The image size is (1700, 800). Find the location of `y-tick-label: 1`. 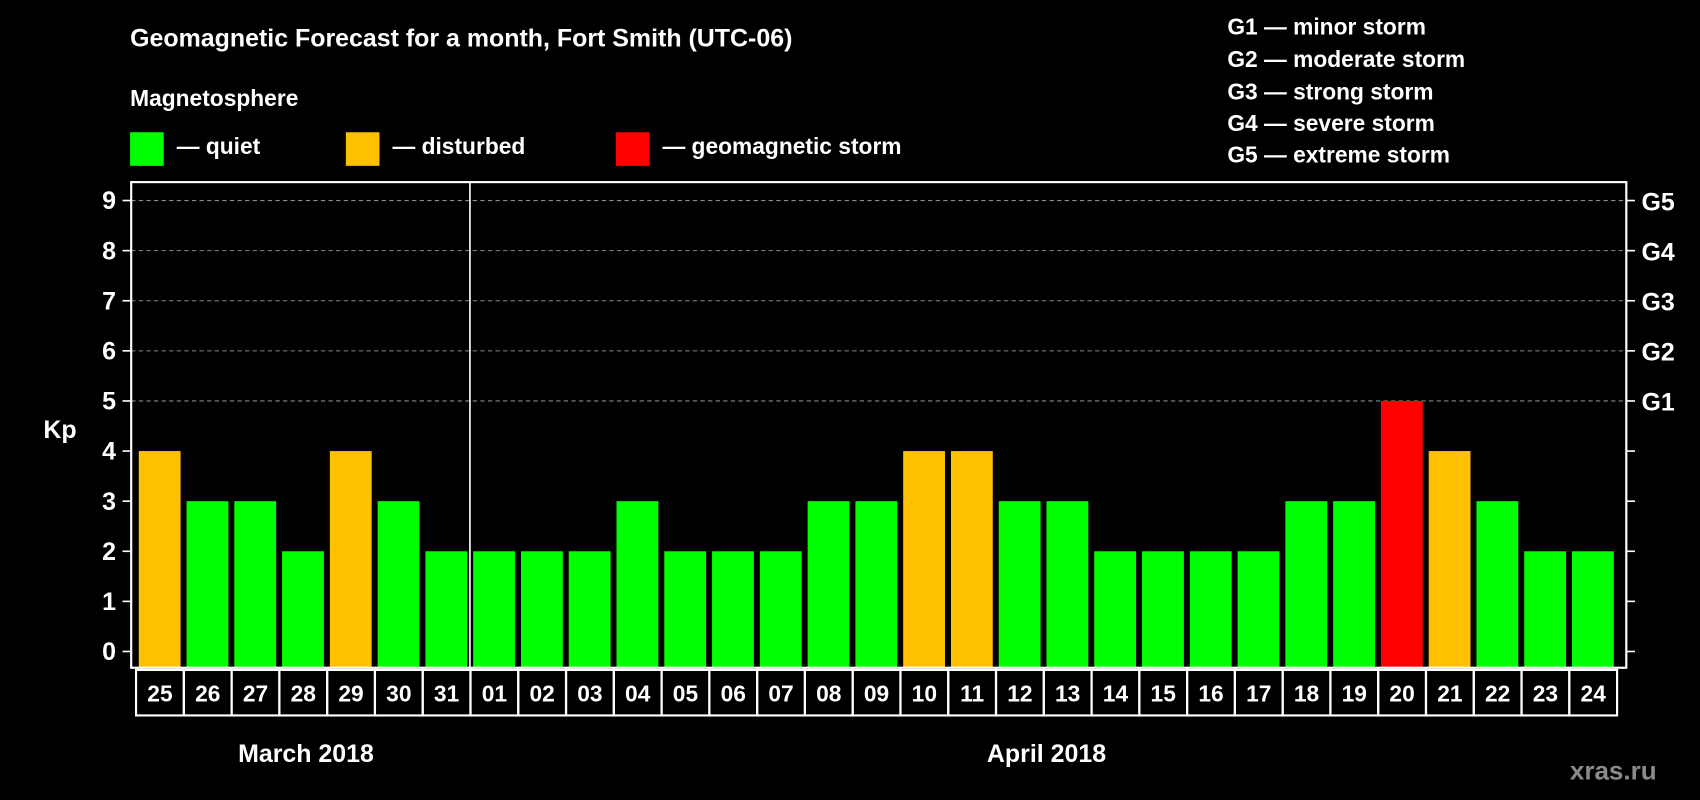

y-tick-label: 1 is located at coordinates (109, 602).